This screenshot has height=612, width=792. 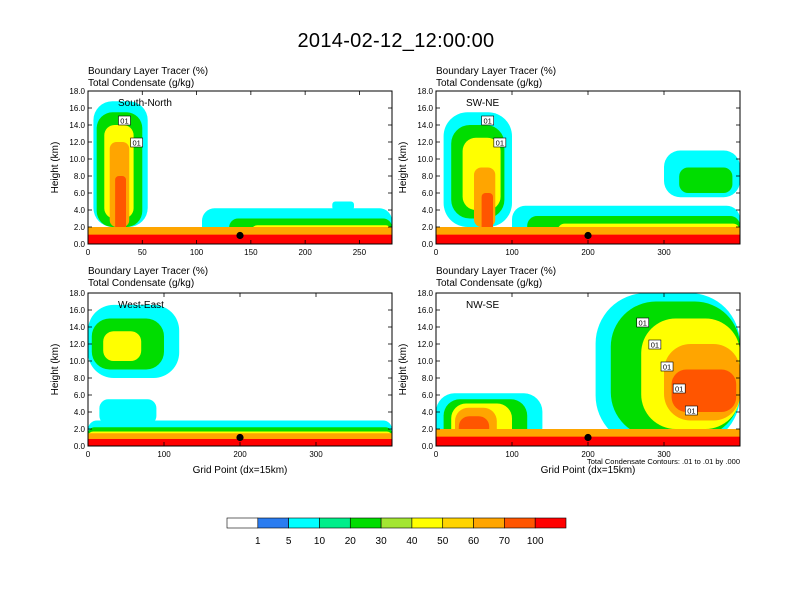 I want to click on x-tick-label: 150, so click(x=251, y=252).